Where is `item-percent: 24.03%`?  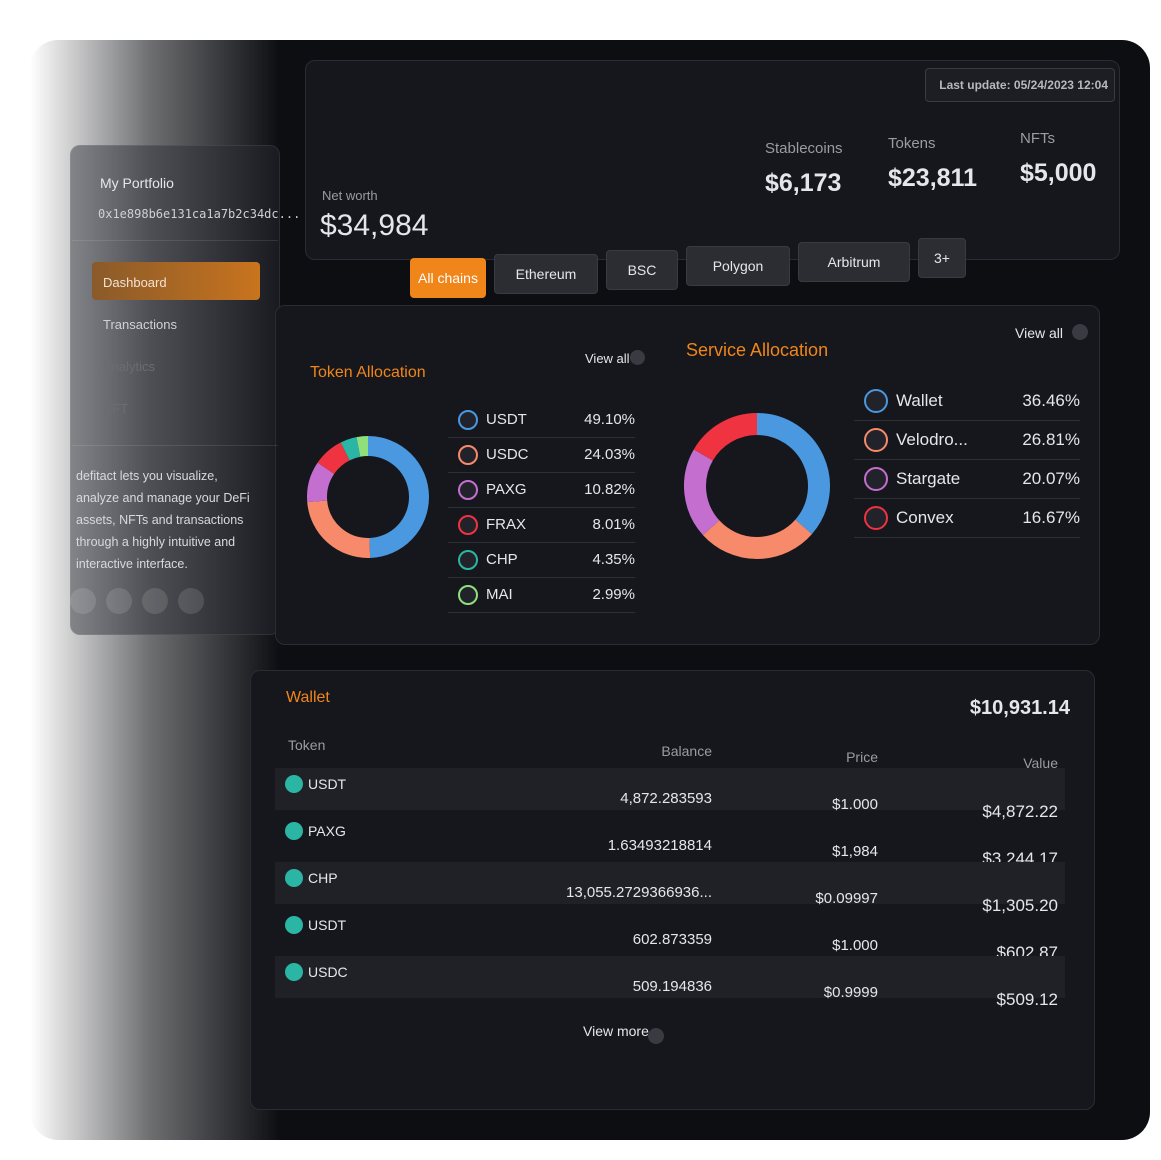 item-percent: 24.03% is located at coordinates (609, 454).